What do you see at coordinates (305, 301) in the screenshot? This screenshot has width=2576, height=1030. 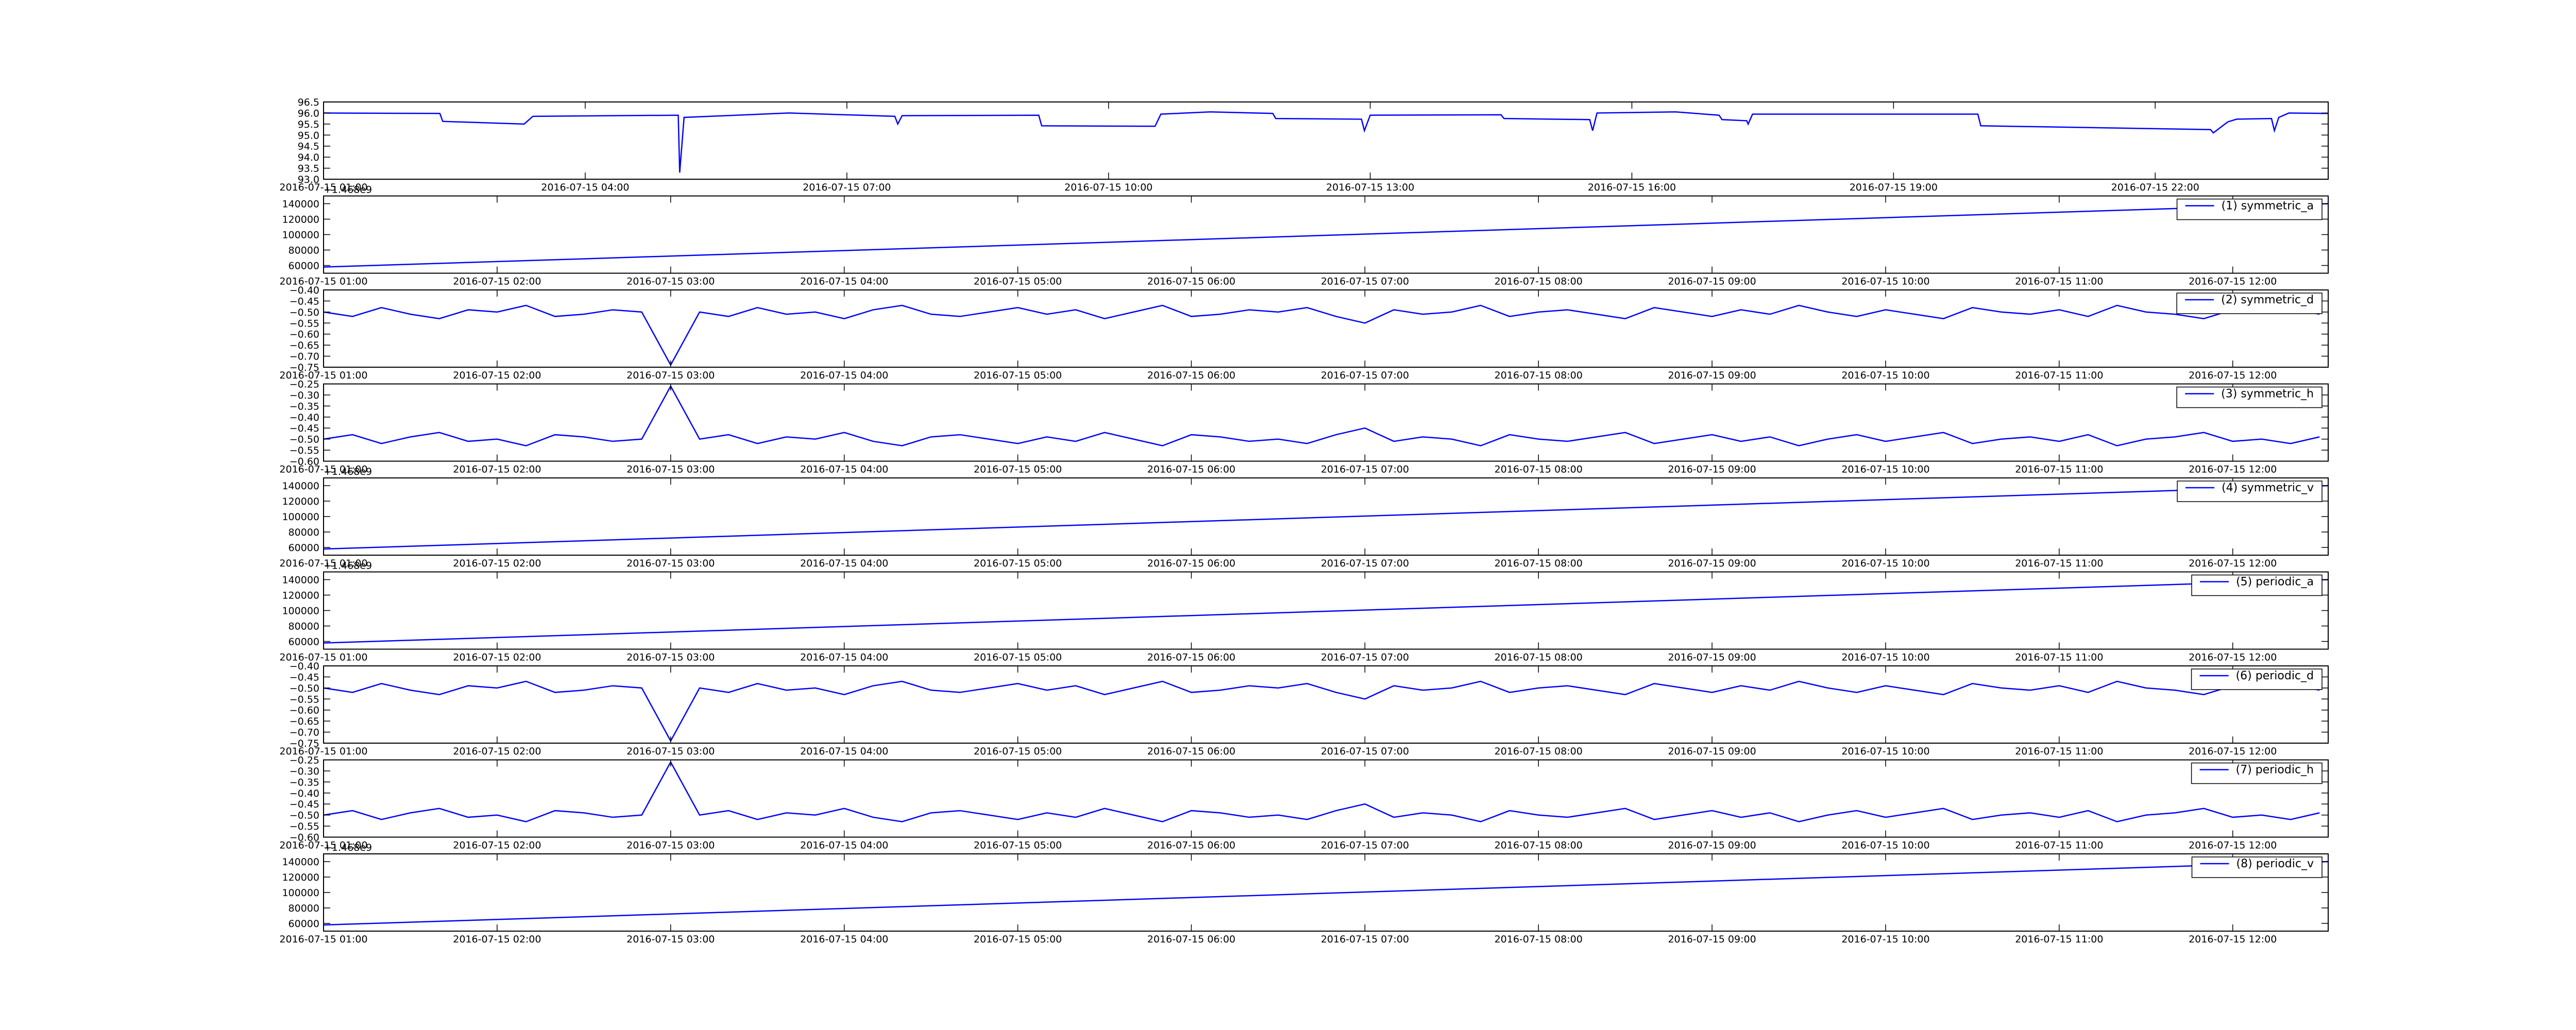 I see `y-tick-label: −0.45` at bounding box center [305, 301].